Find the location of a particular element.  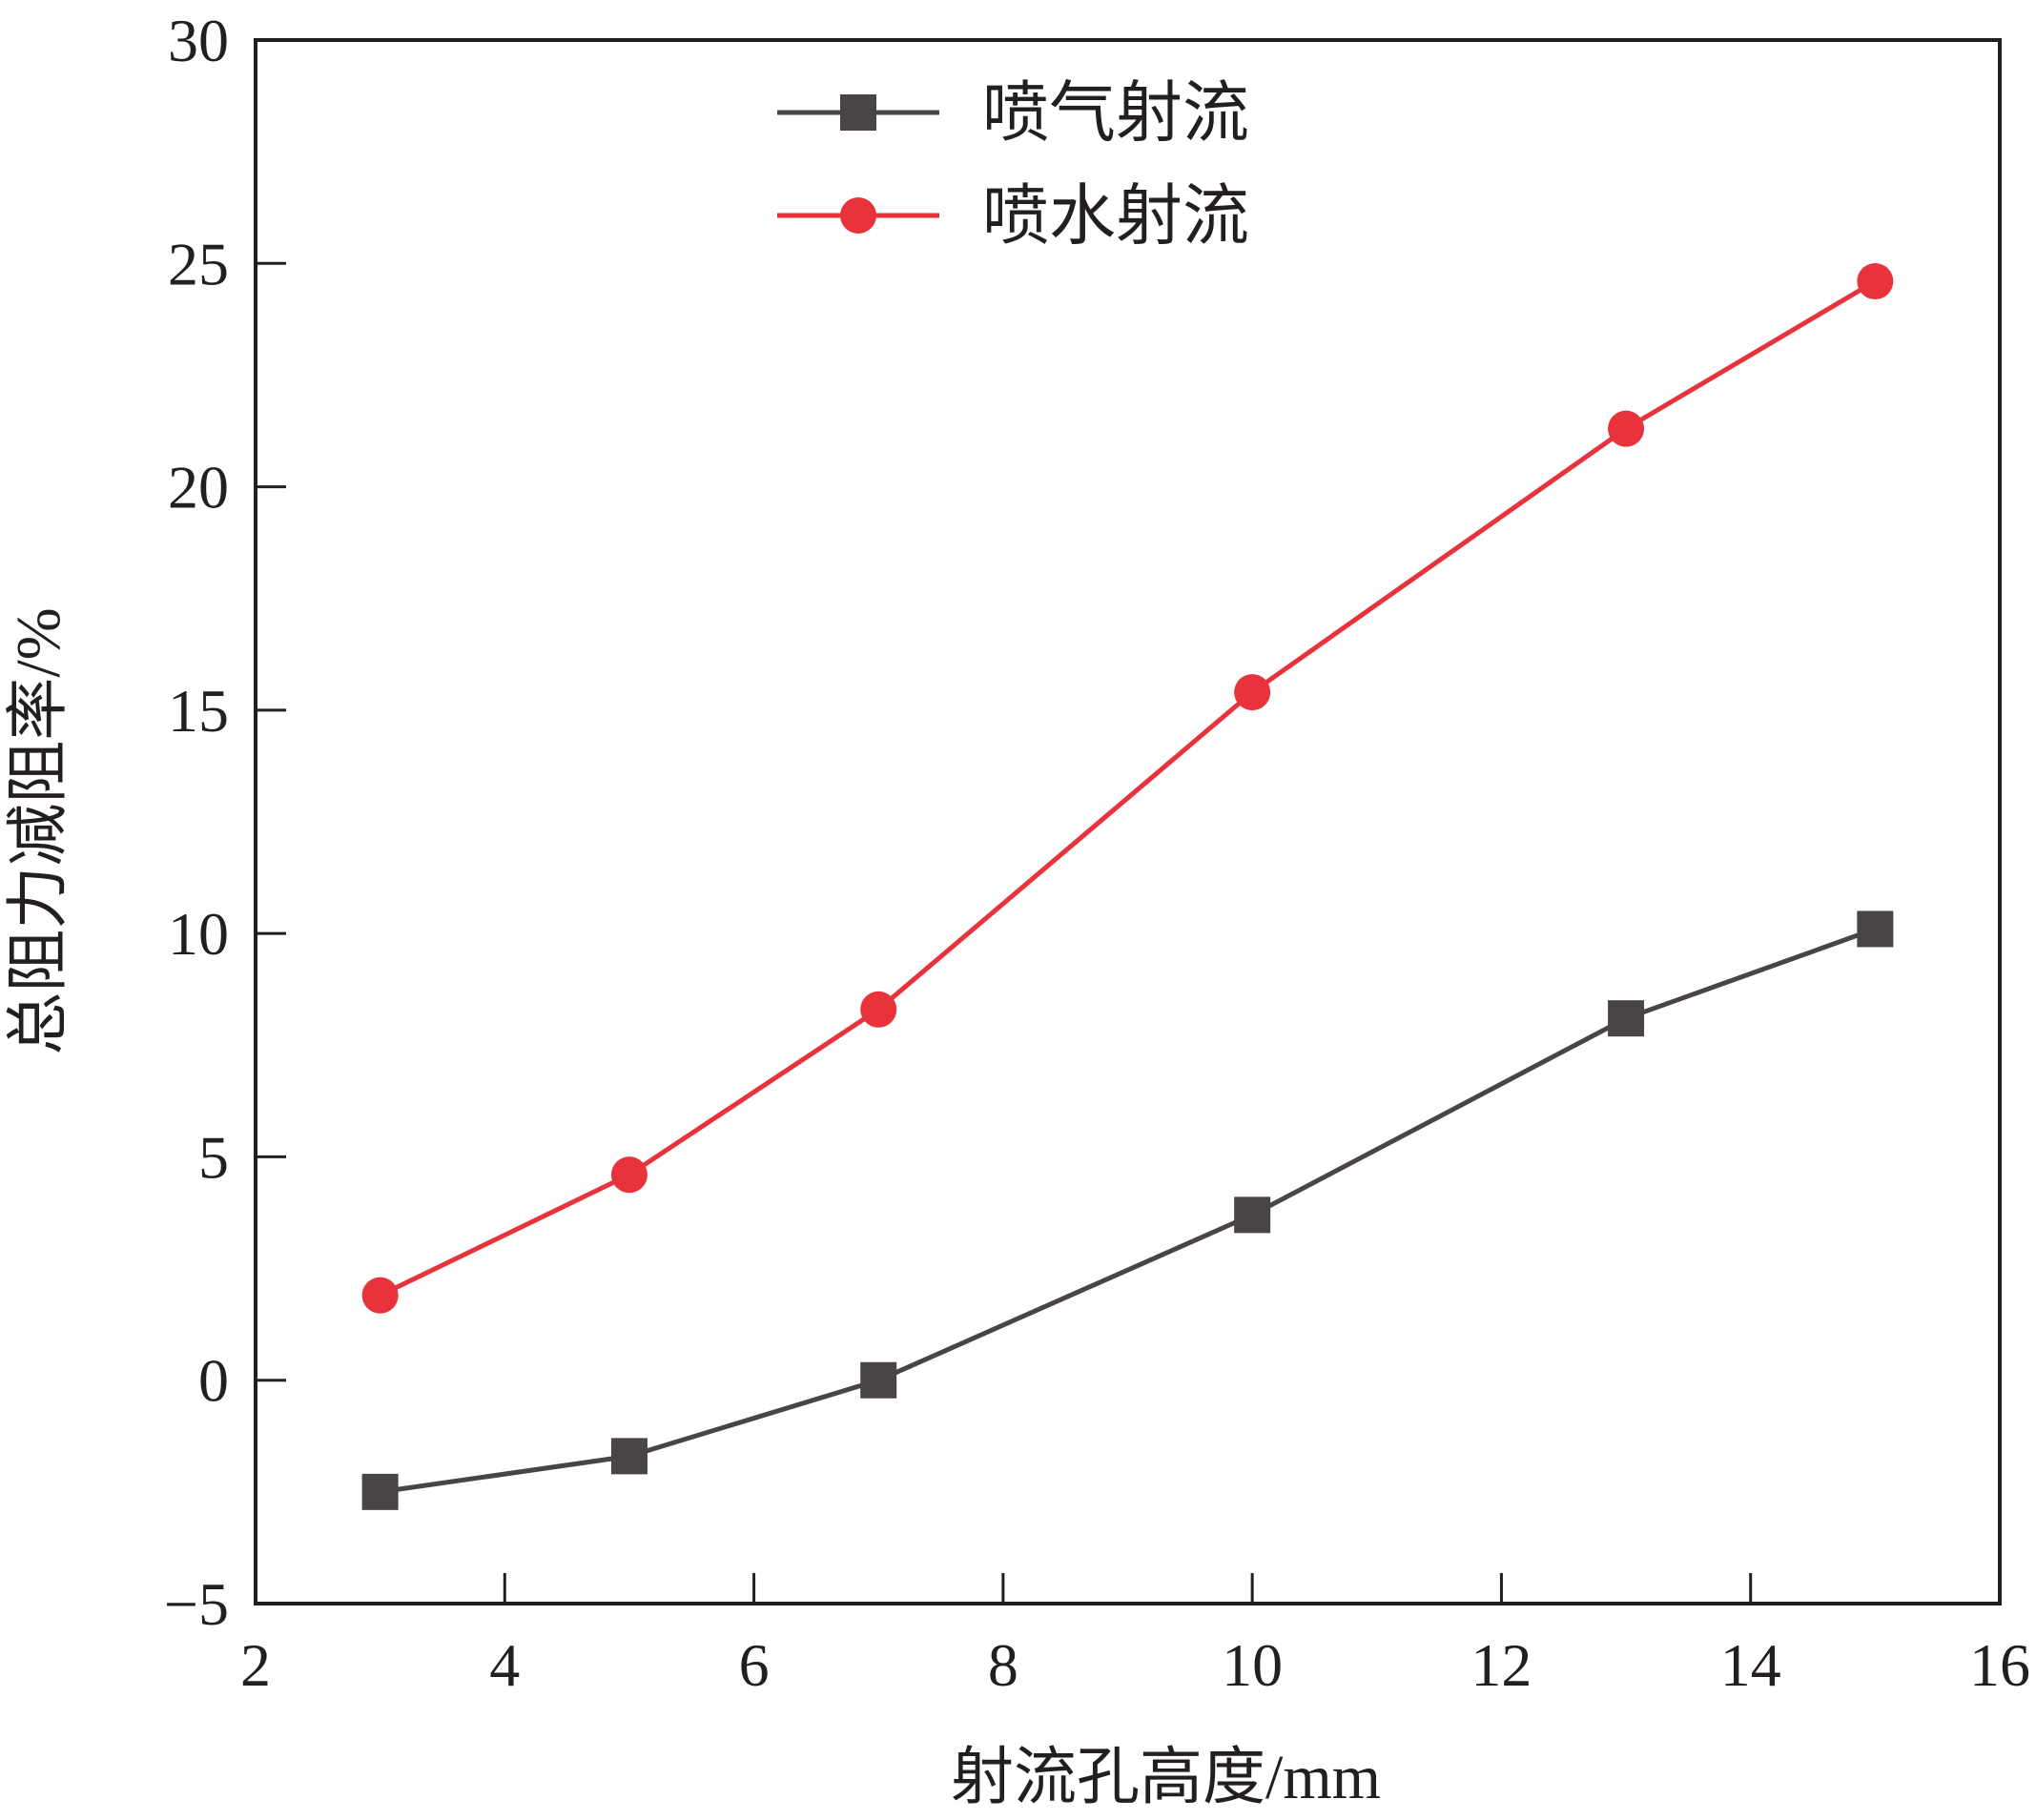

y-tick-label: 25 is located at coordinates (198, 263).